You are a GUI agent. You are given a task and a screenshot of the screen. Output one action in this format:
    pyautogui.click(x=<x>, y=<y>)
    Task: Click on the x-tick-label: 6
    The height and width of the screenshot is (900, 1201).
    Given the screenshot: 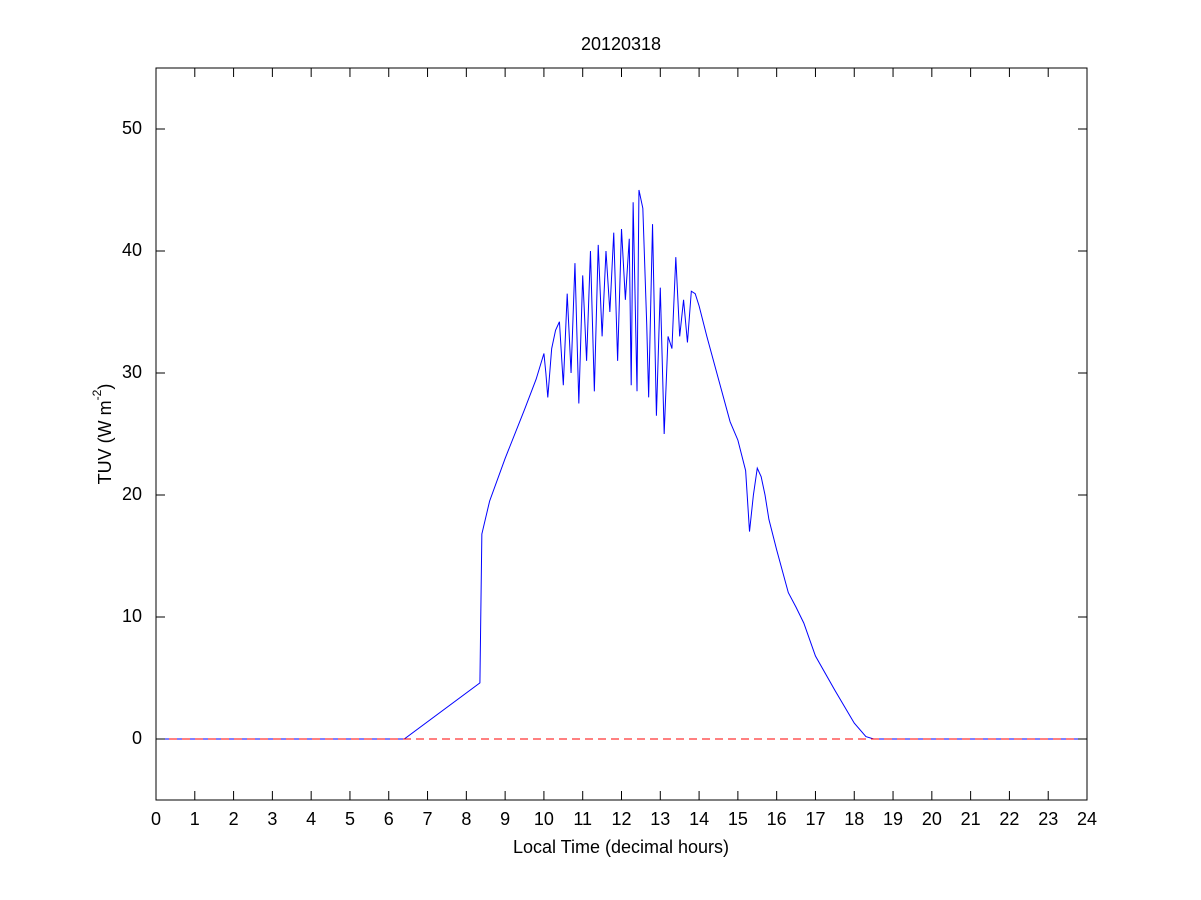 What is the action you would take?
    pyautogui.click(x=389, y=819)
    